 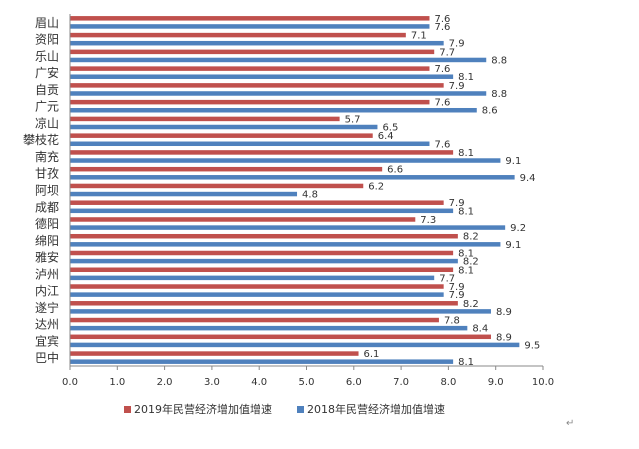 I want to click on data-label-s0-4: 7.9, so click(x=457, y=86).